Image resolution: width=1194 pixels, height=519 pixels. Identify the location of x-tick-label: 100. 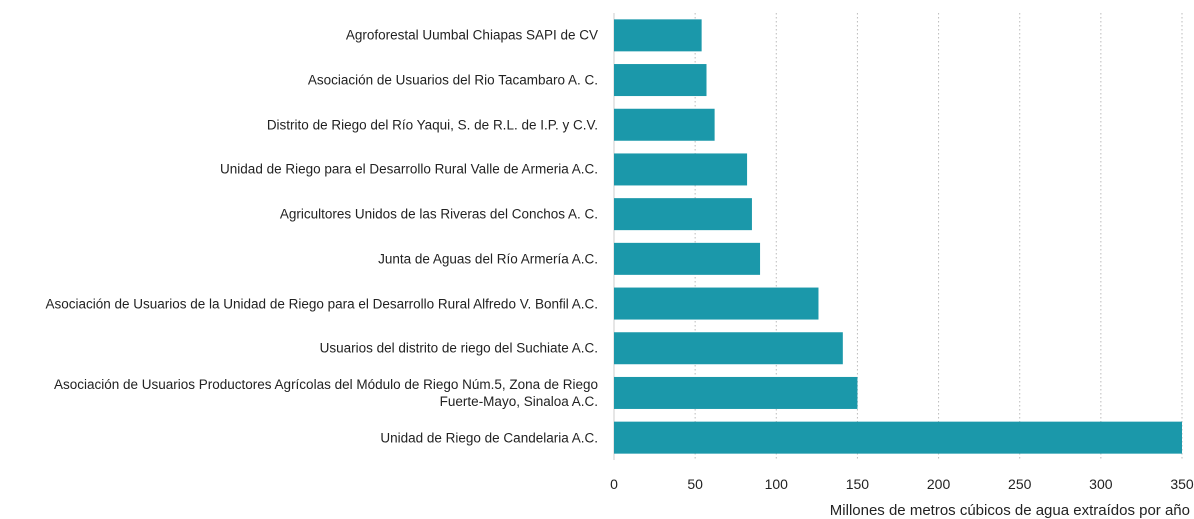
(777, 484).